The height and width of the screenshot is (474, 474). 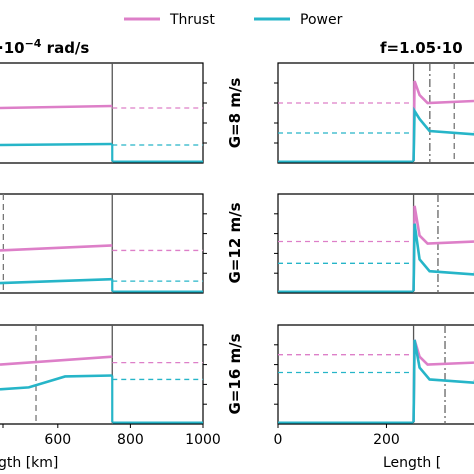 What do you see at coordinates (412, 463) in the screenshot?
I see `right-xlabel: Length [` at bounding box center [412, 463].